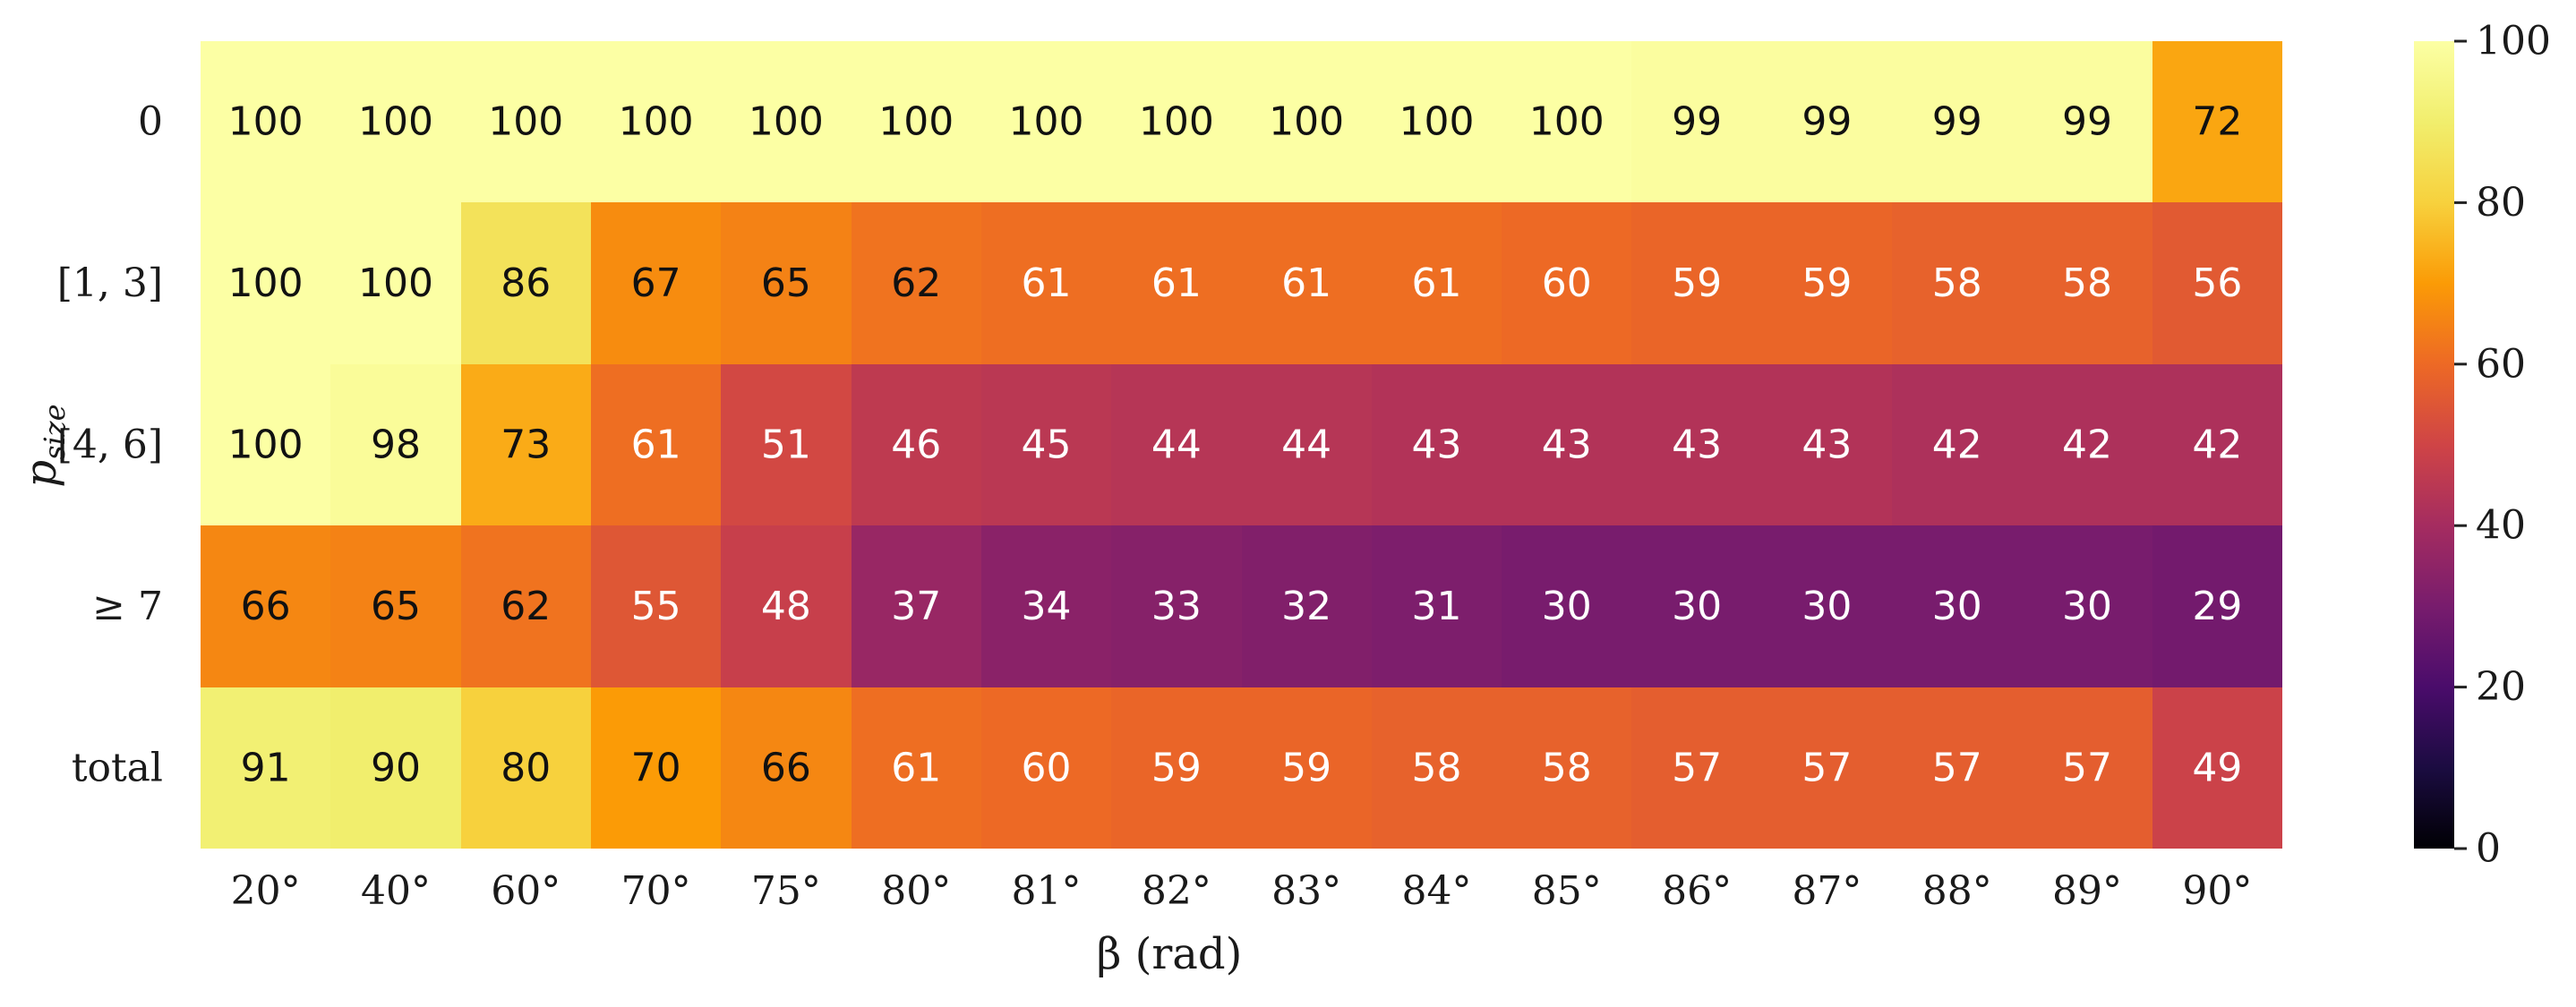 The image size is (2576, 1007). What do you see at coordinates (1306, 767) in the screenshot?
I see `cell-value-label: 59` at bounding box center [1306, 767].